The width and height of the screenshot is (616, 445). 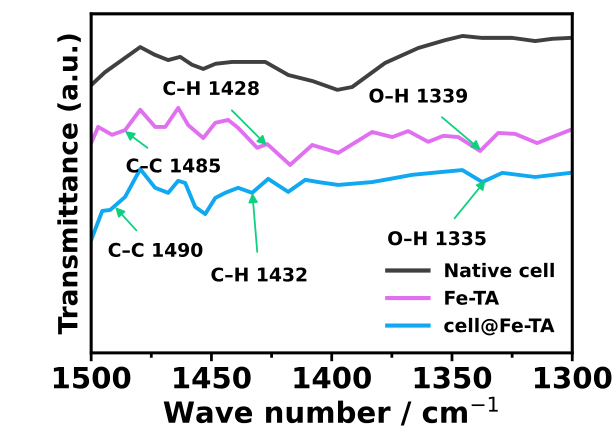 What do you see at coordinates (418, 95) in the screenshot?
I see `annotation: O–H 1339` at bounding box center [418, 95].